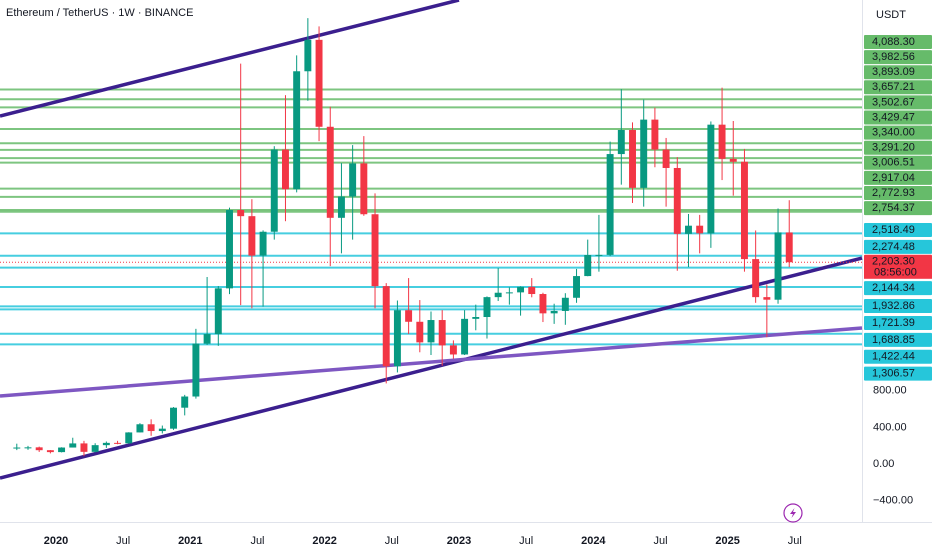 This screenshot has height=550, width=932. Describe the element at coordinates (893, 323) in the screenshot. I see `price-level-label: 1,721.39` at that location.